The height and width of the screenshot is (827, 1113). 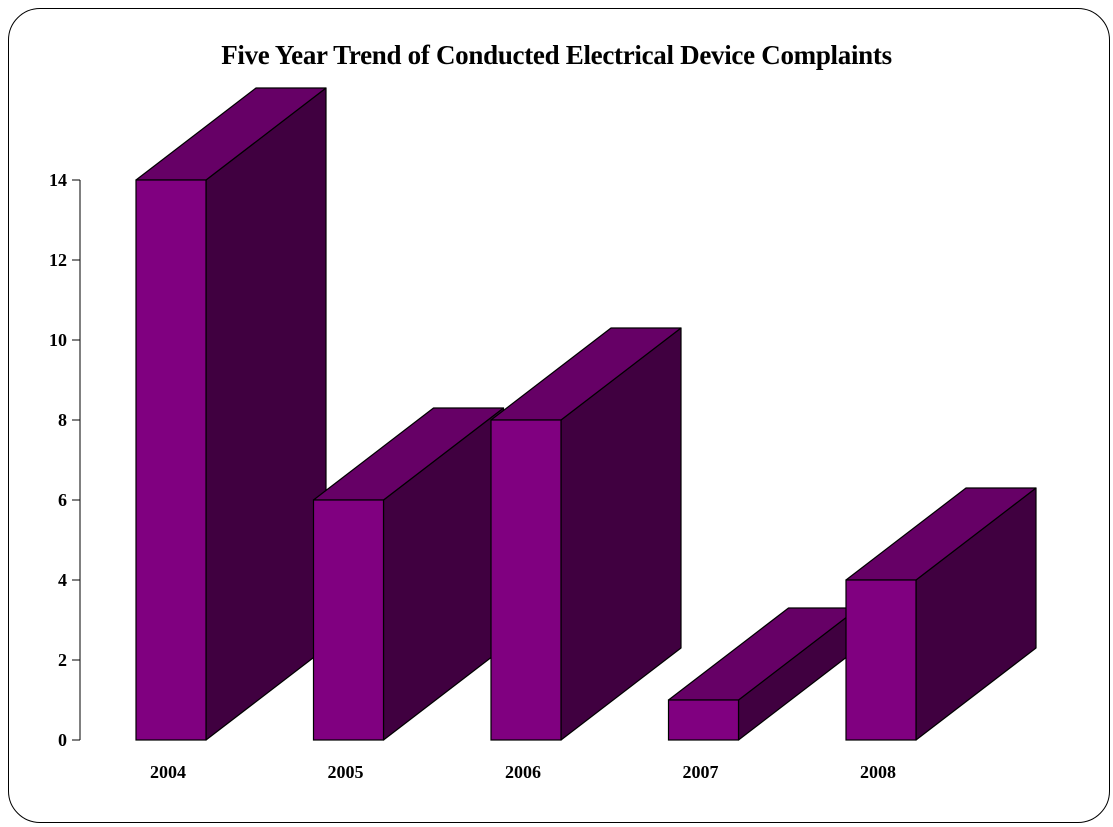 What do you see at coordinates (62, 580) in the screenshot?
I see `y-tick-label: 4` at bounding box center [62, 580].